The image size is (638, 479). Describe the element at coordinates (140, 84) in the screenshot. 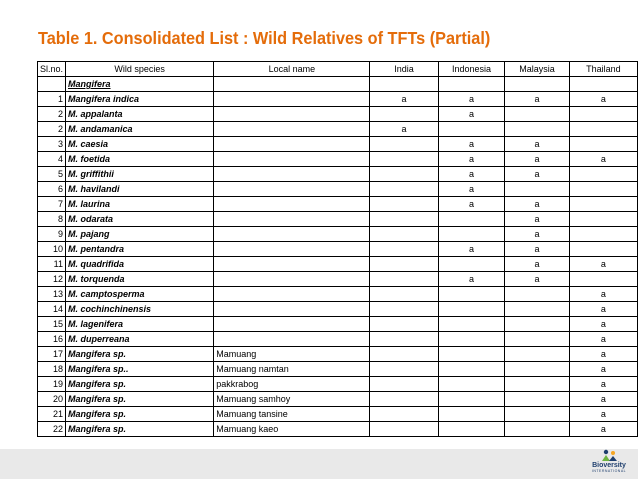

I see `cell-wild-species: Mangifera` at that location.